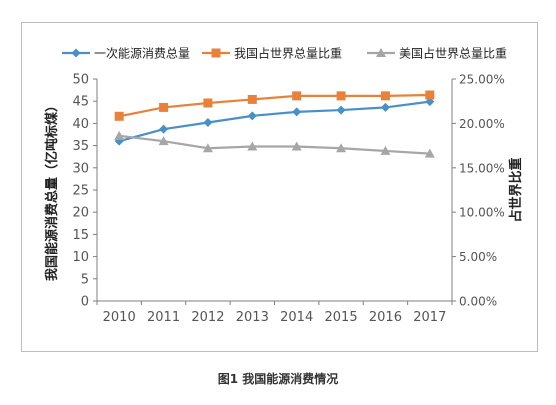 This screenshot has height=405, width=556. Describe the element at coordinates (385, 317) in the screenshot. I see `x-tick-label: 2016` at that location.